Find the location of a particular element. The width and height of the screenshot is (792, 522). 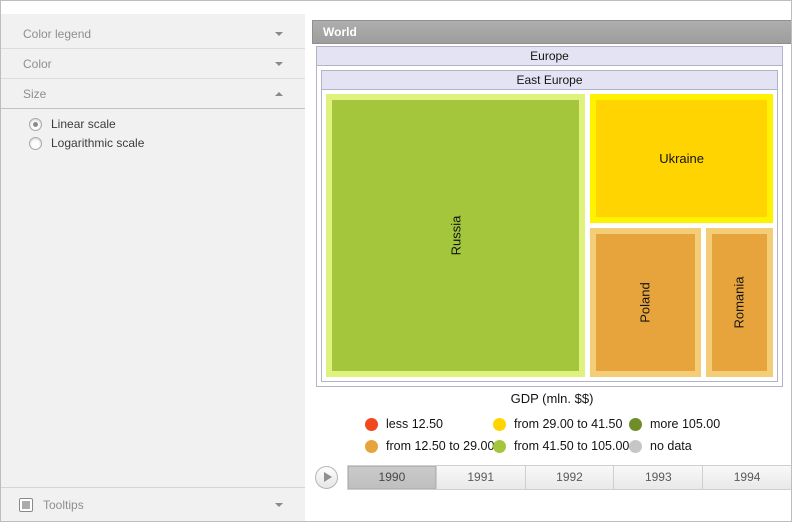

cell-label-russia: Russia is located at coordinates (456, 235).